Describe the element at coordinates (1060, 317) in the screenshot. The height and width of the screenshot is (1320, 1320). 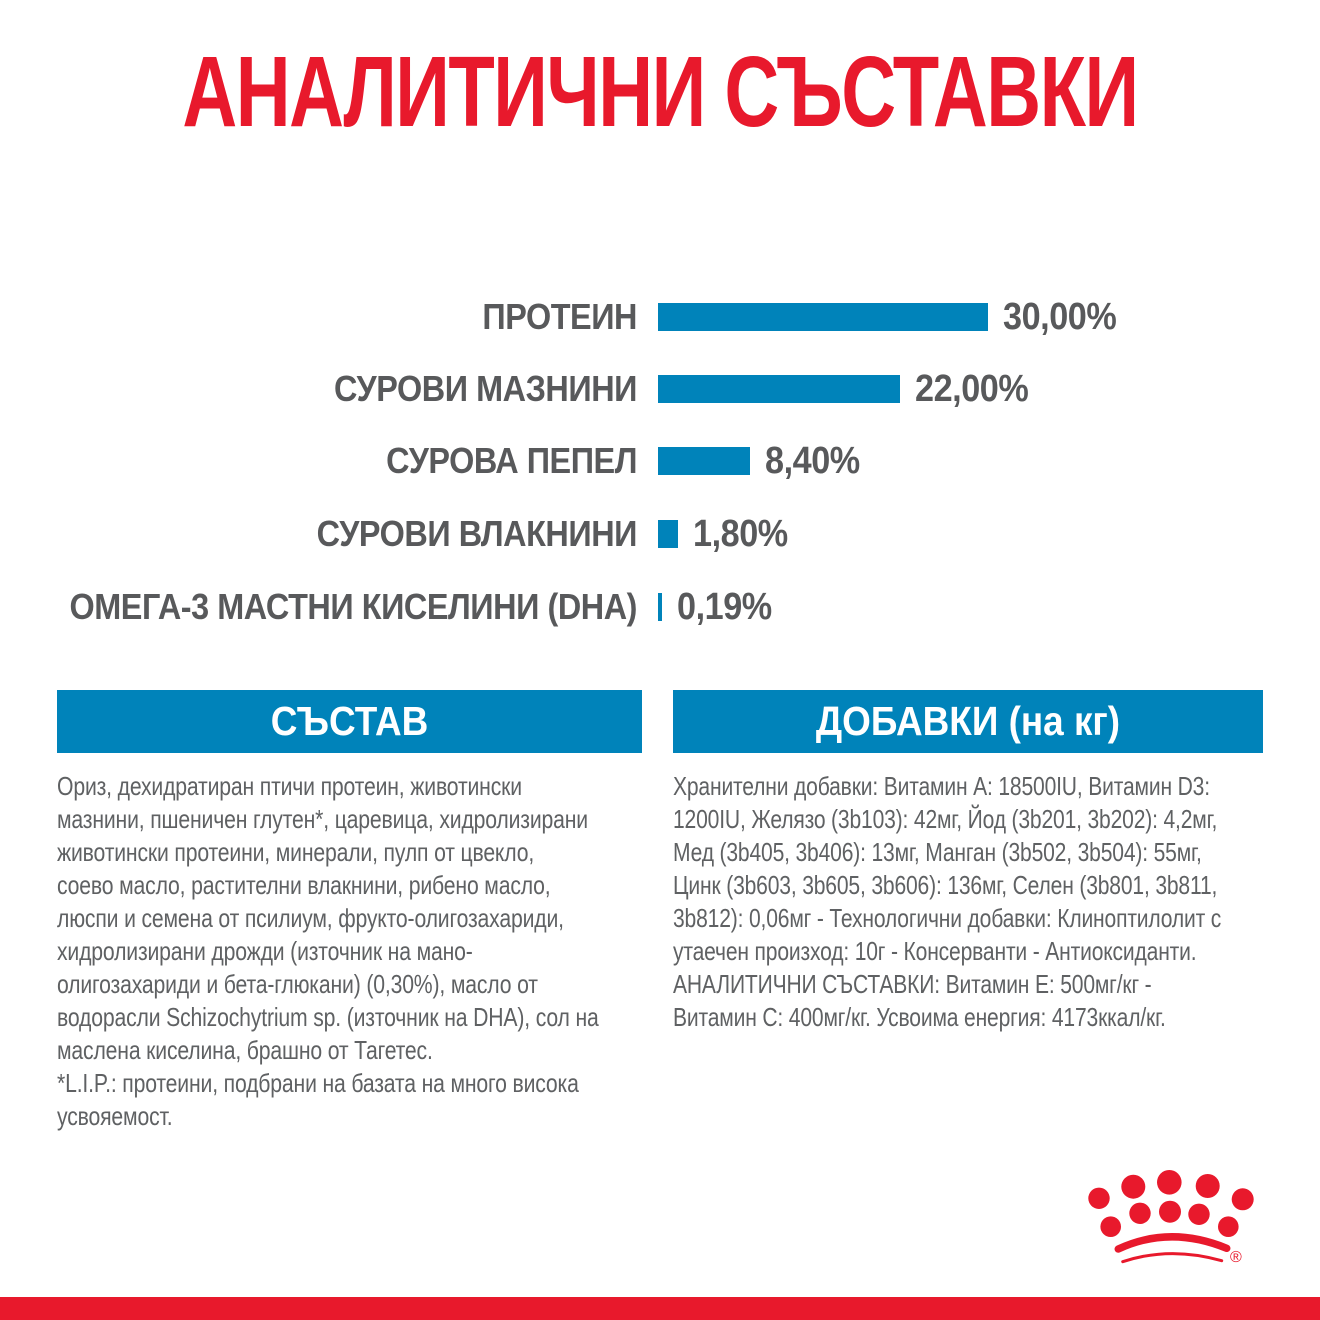
I see `bar-value-protein: 30,00%` at that location.